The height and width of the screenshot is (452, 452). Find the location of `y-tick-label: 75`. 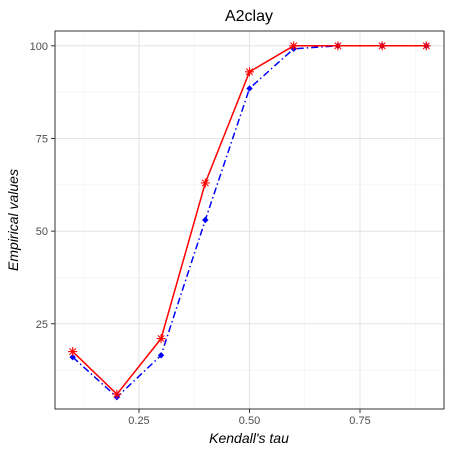

y-tick-label: 75 is located at coordinates (42, 139).